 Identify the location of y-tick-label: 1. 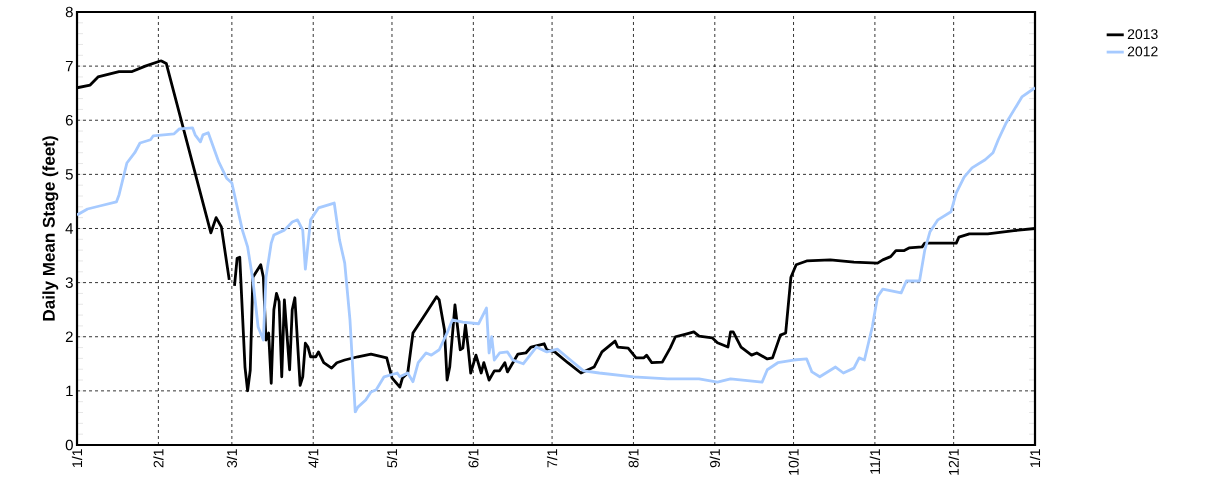
(69, 391).